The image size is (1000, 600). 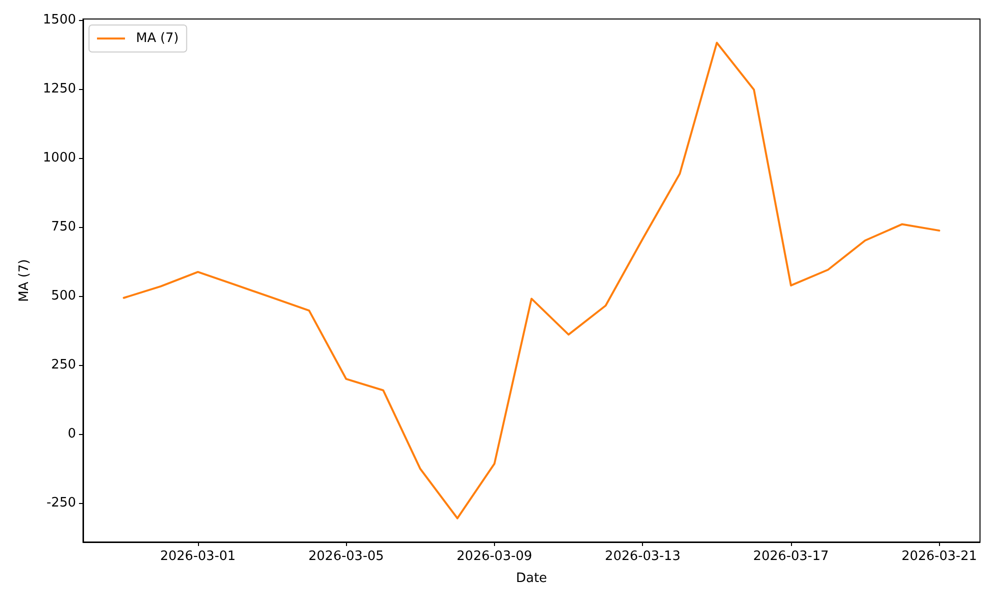 I want to click on y-tick-label: 1000, so click(x=59, y=158).